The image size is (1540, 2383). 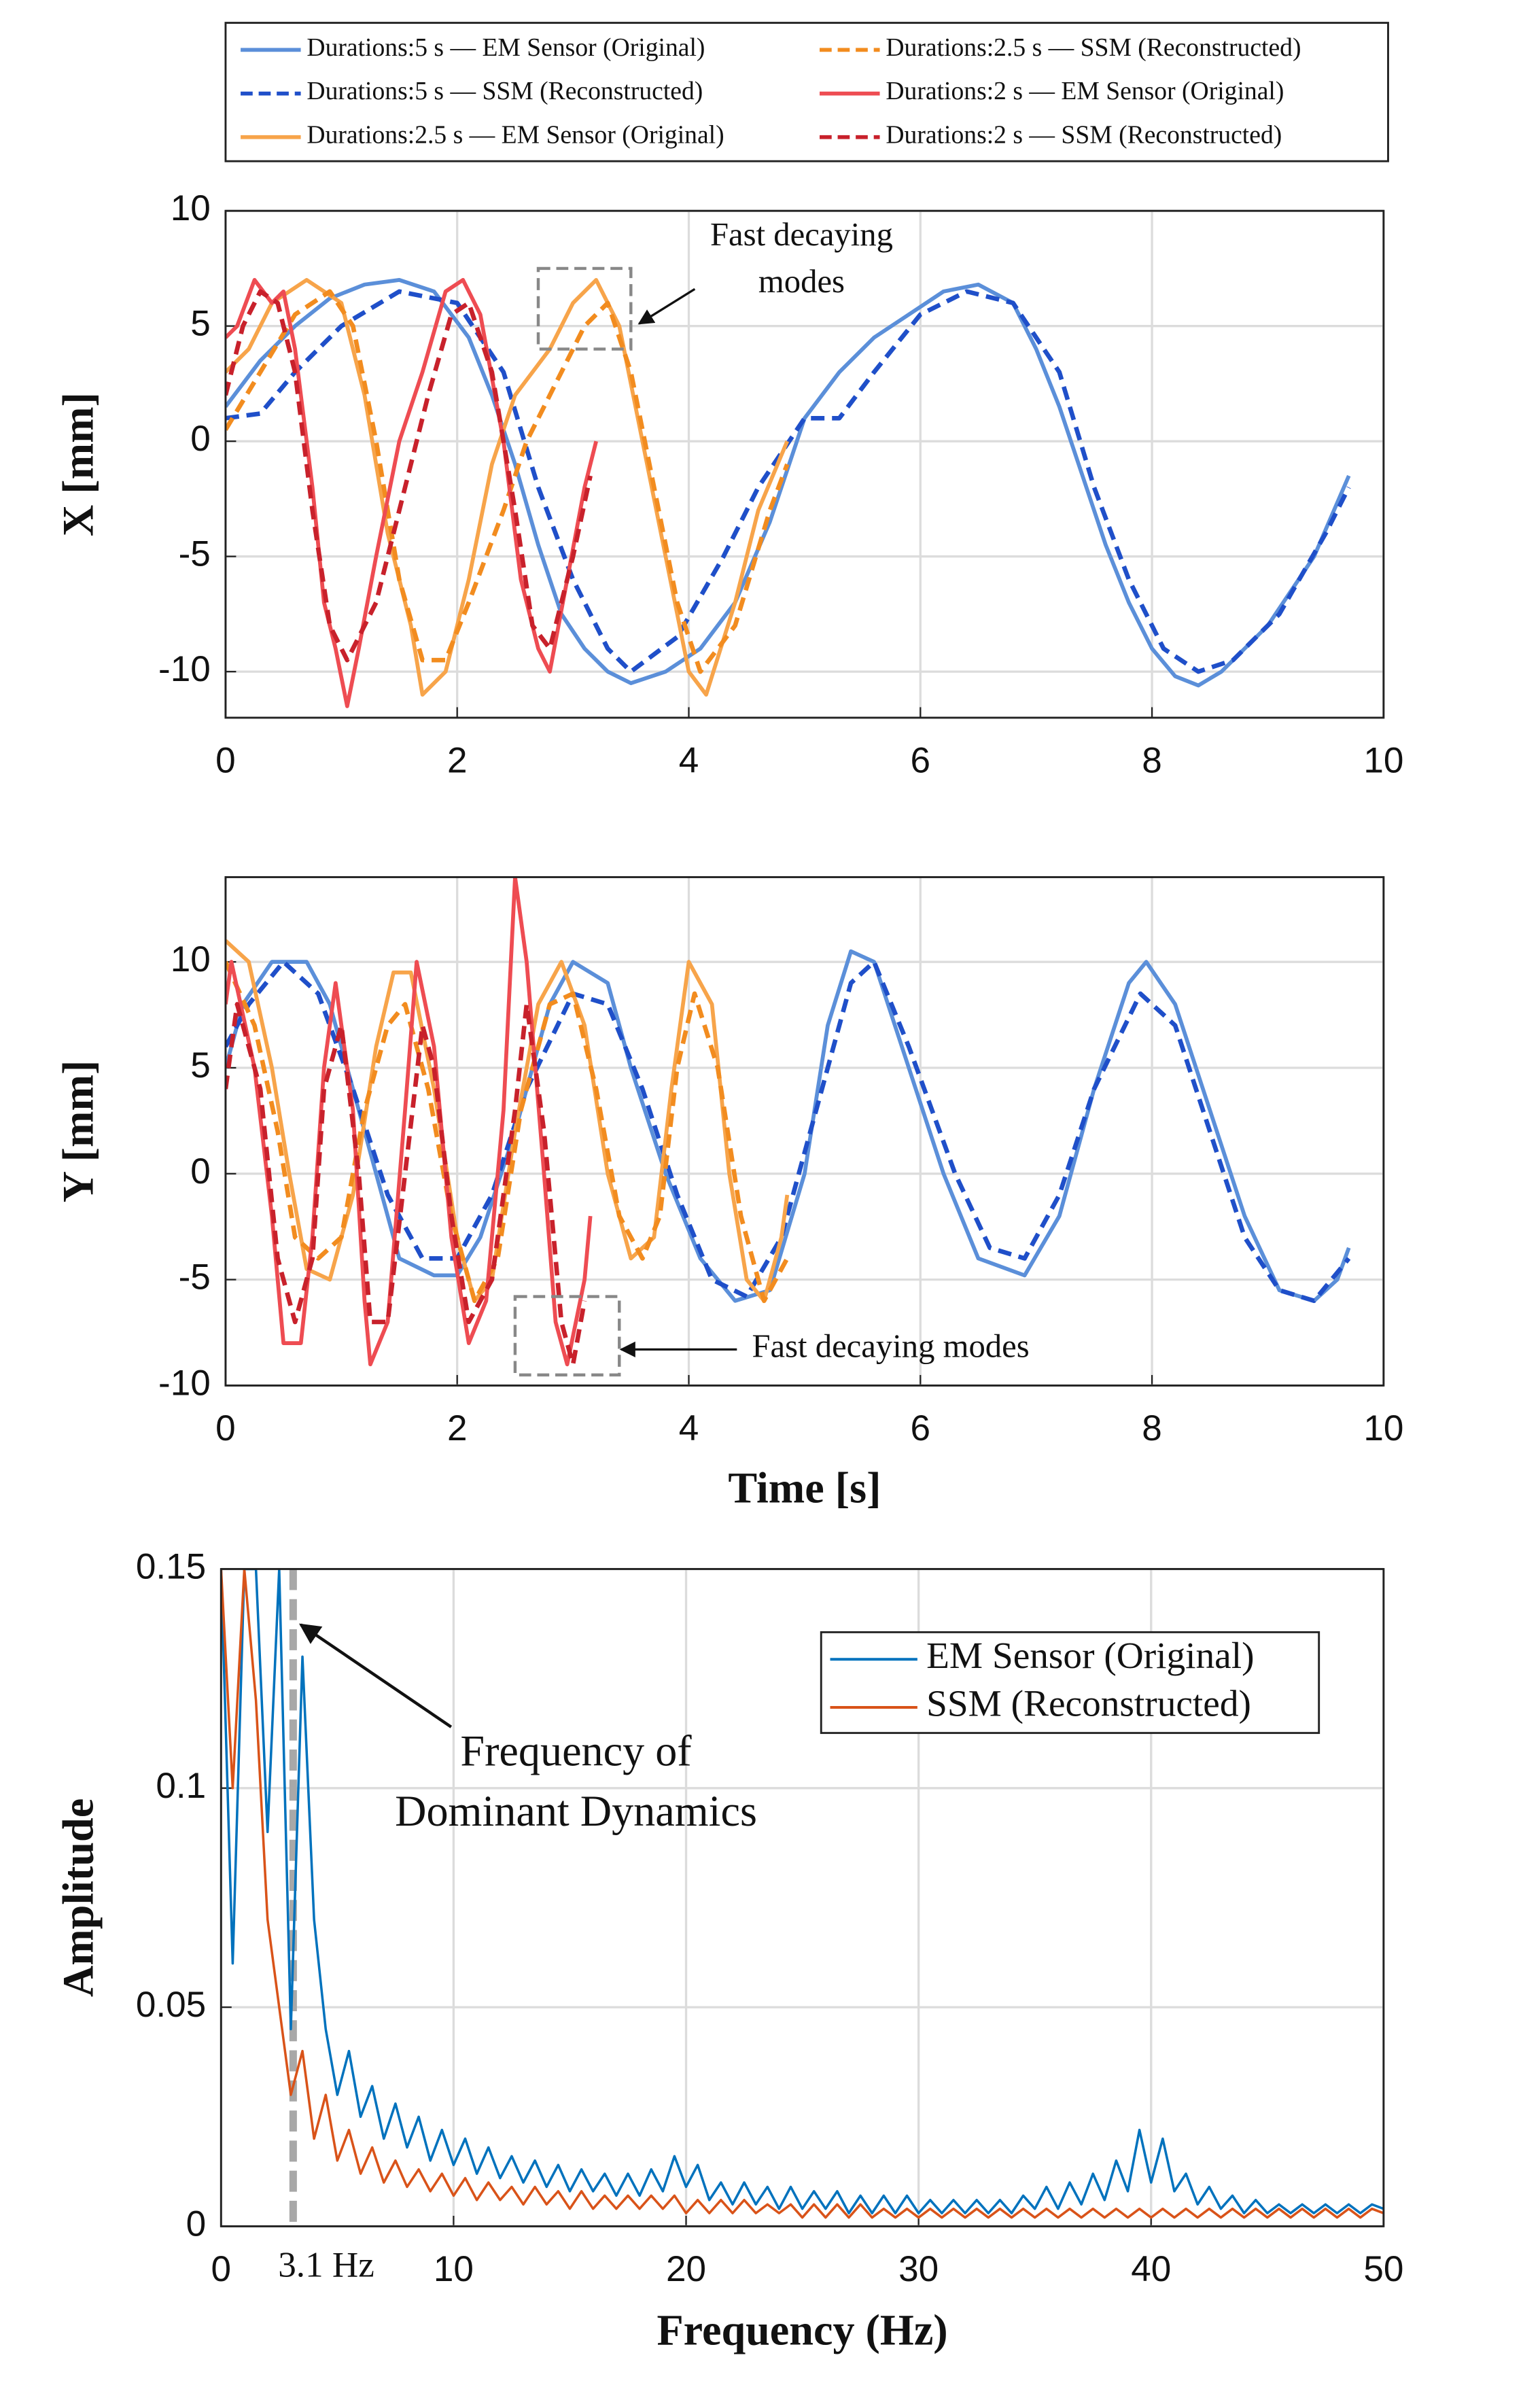 I want to click on legend-label: EM Sensor (Original), so click(x=1090, y=1655).